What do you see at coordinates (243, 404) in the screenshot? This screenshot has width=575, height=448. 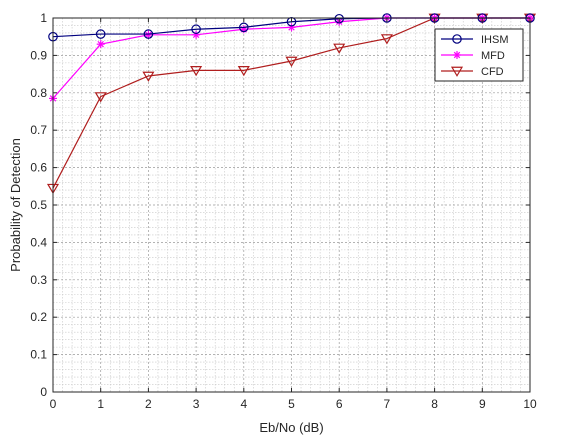 I see `x-tick-label: 4` at bounding box center [243, 404].